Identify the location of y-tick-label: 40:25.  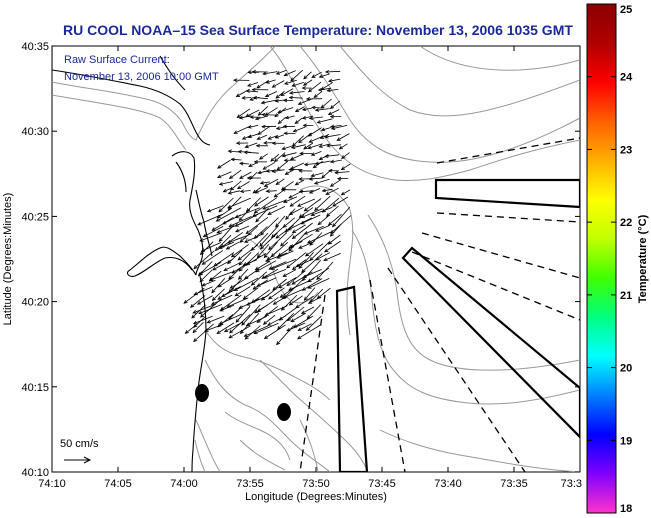
(35, 217).